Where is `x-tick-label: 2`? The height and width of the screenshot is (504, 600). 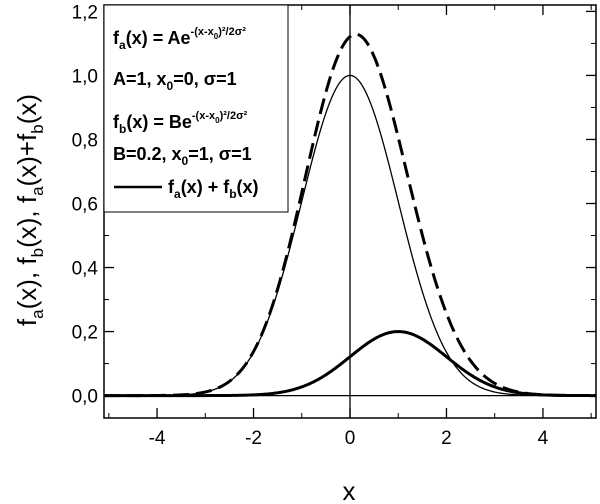 x-tick-label: 2 is located at coordinates (446, 438).